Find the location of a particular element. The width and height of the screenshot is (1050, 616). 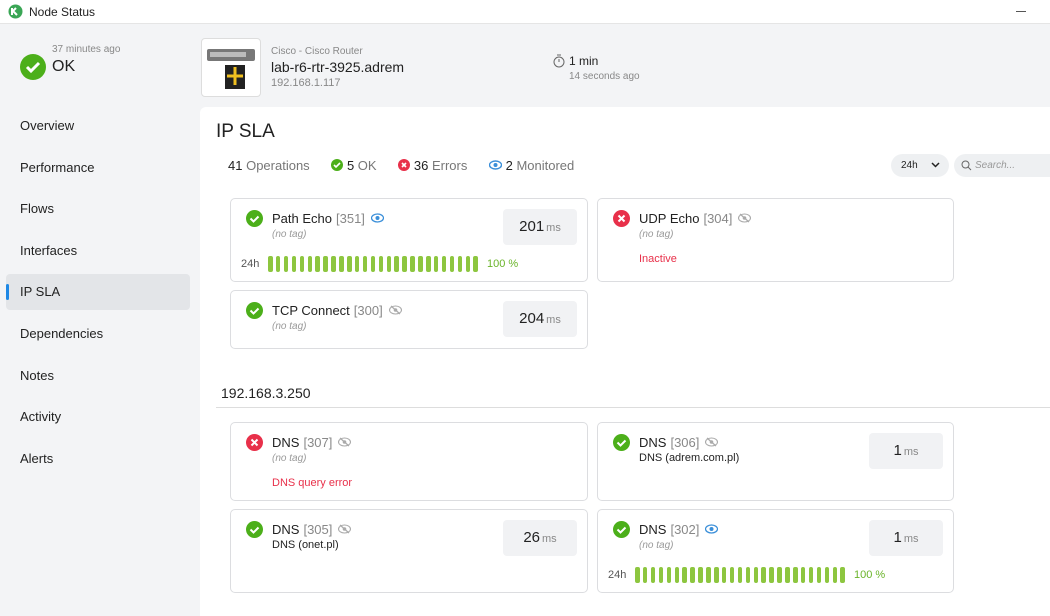

value-box: 204 ms is located at coordinates (540, 319).